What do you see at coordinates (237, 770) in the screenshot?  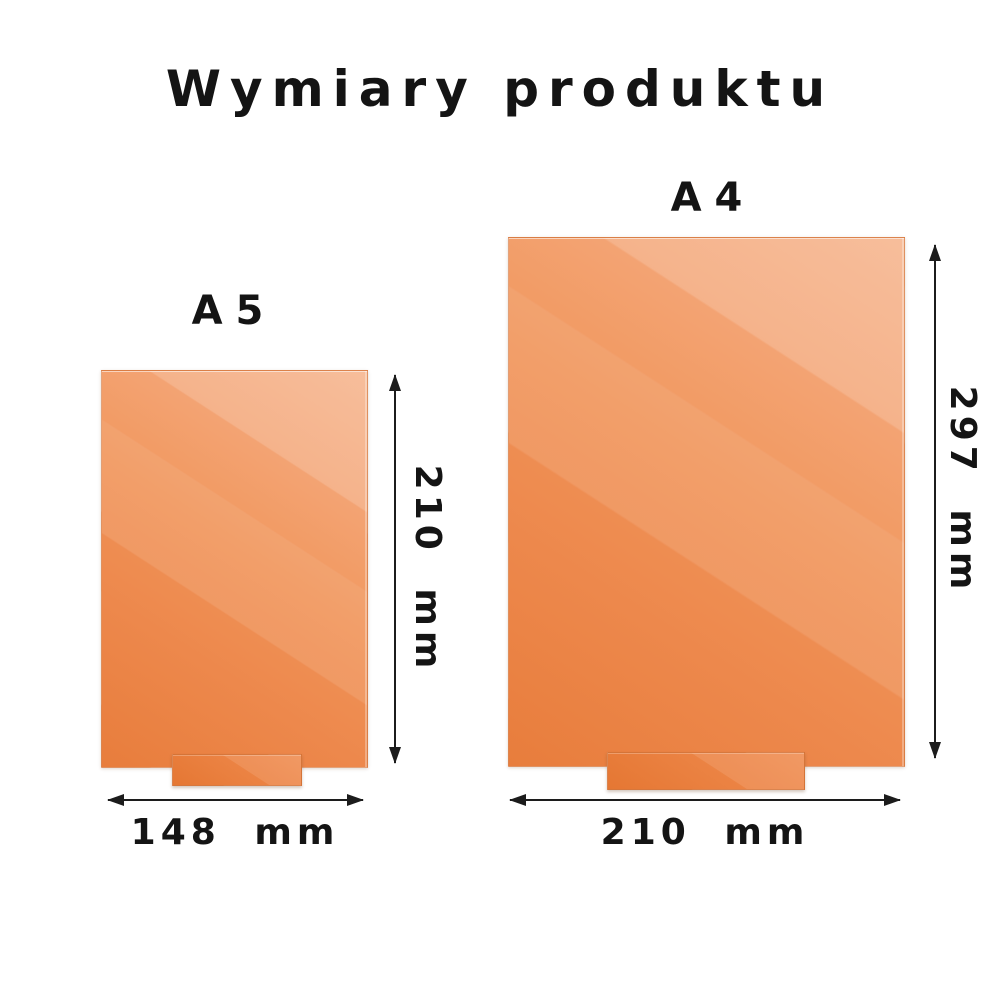 I see `a5-plaque-stand` at bounding box center [237, 770].